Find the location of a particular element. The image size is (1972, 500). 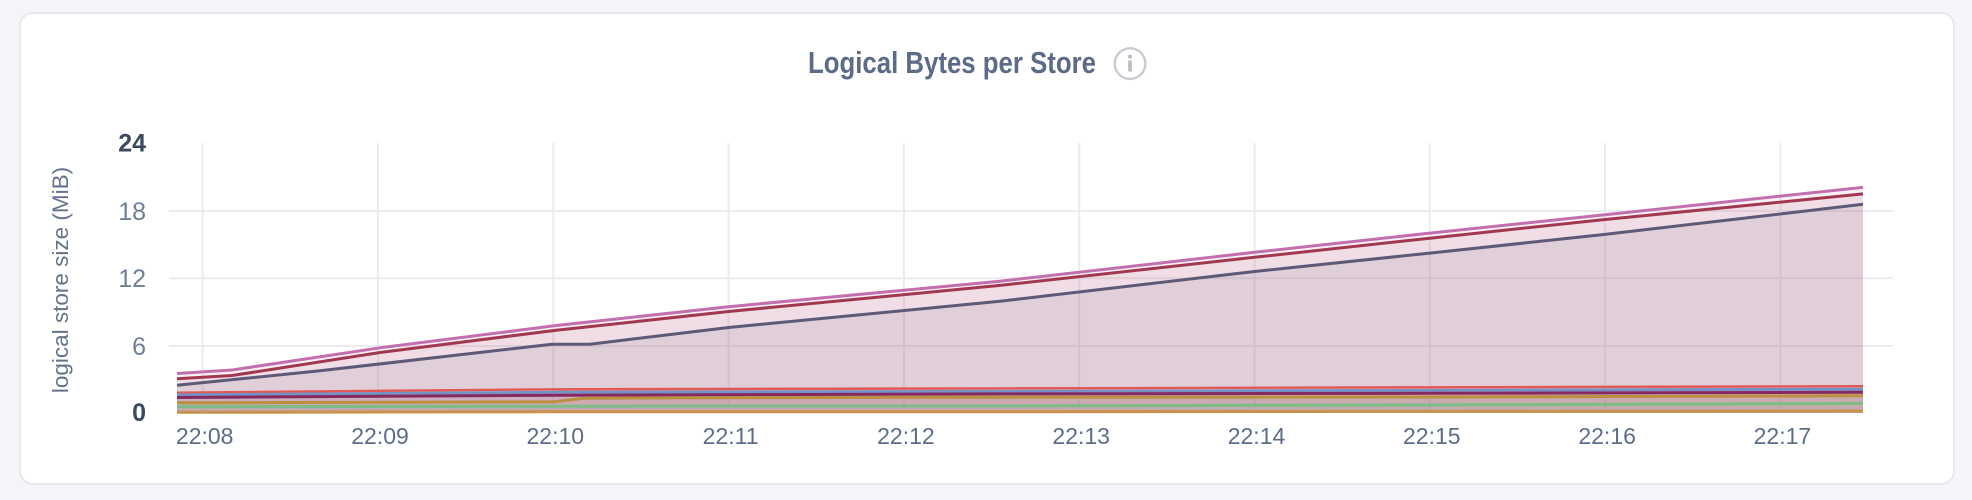

svg-text: 22:10 is located at coordinates (556, 436).